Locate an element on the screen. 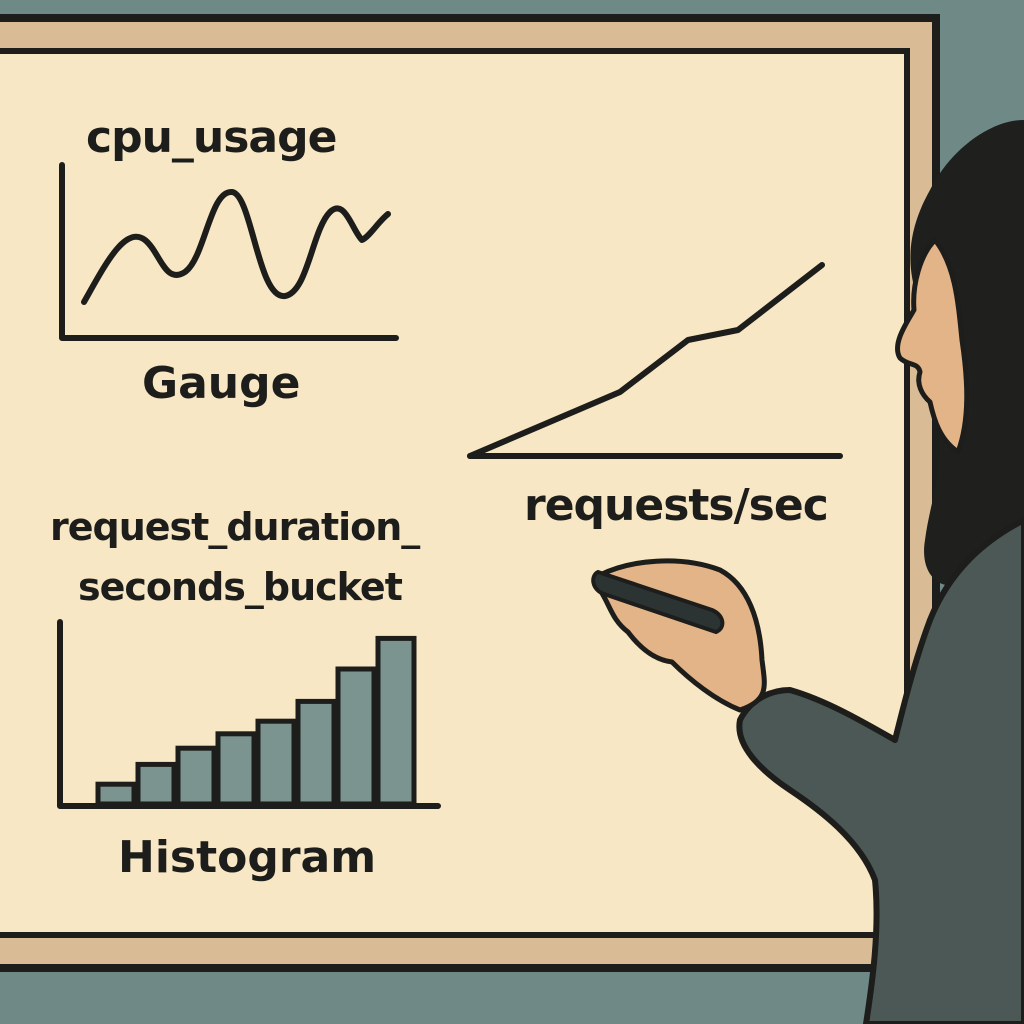  gauge-chart is located at coordinates (229, 251).